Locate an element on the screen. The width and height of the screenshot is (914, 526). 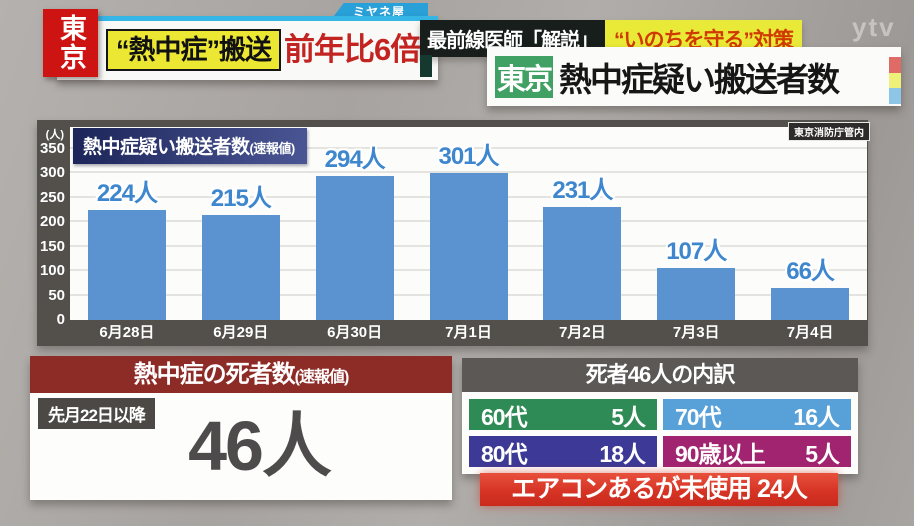
subheader-measures-label: “いのちを守る”対策 is located at coordinates (704, 40).